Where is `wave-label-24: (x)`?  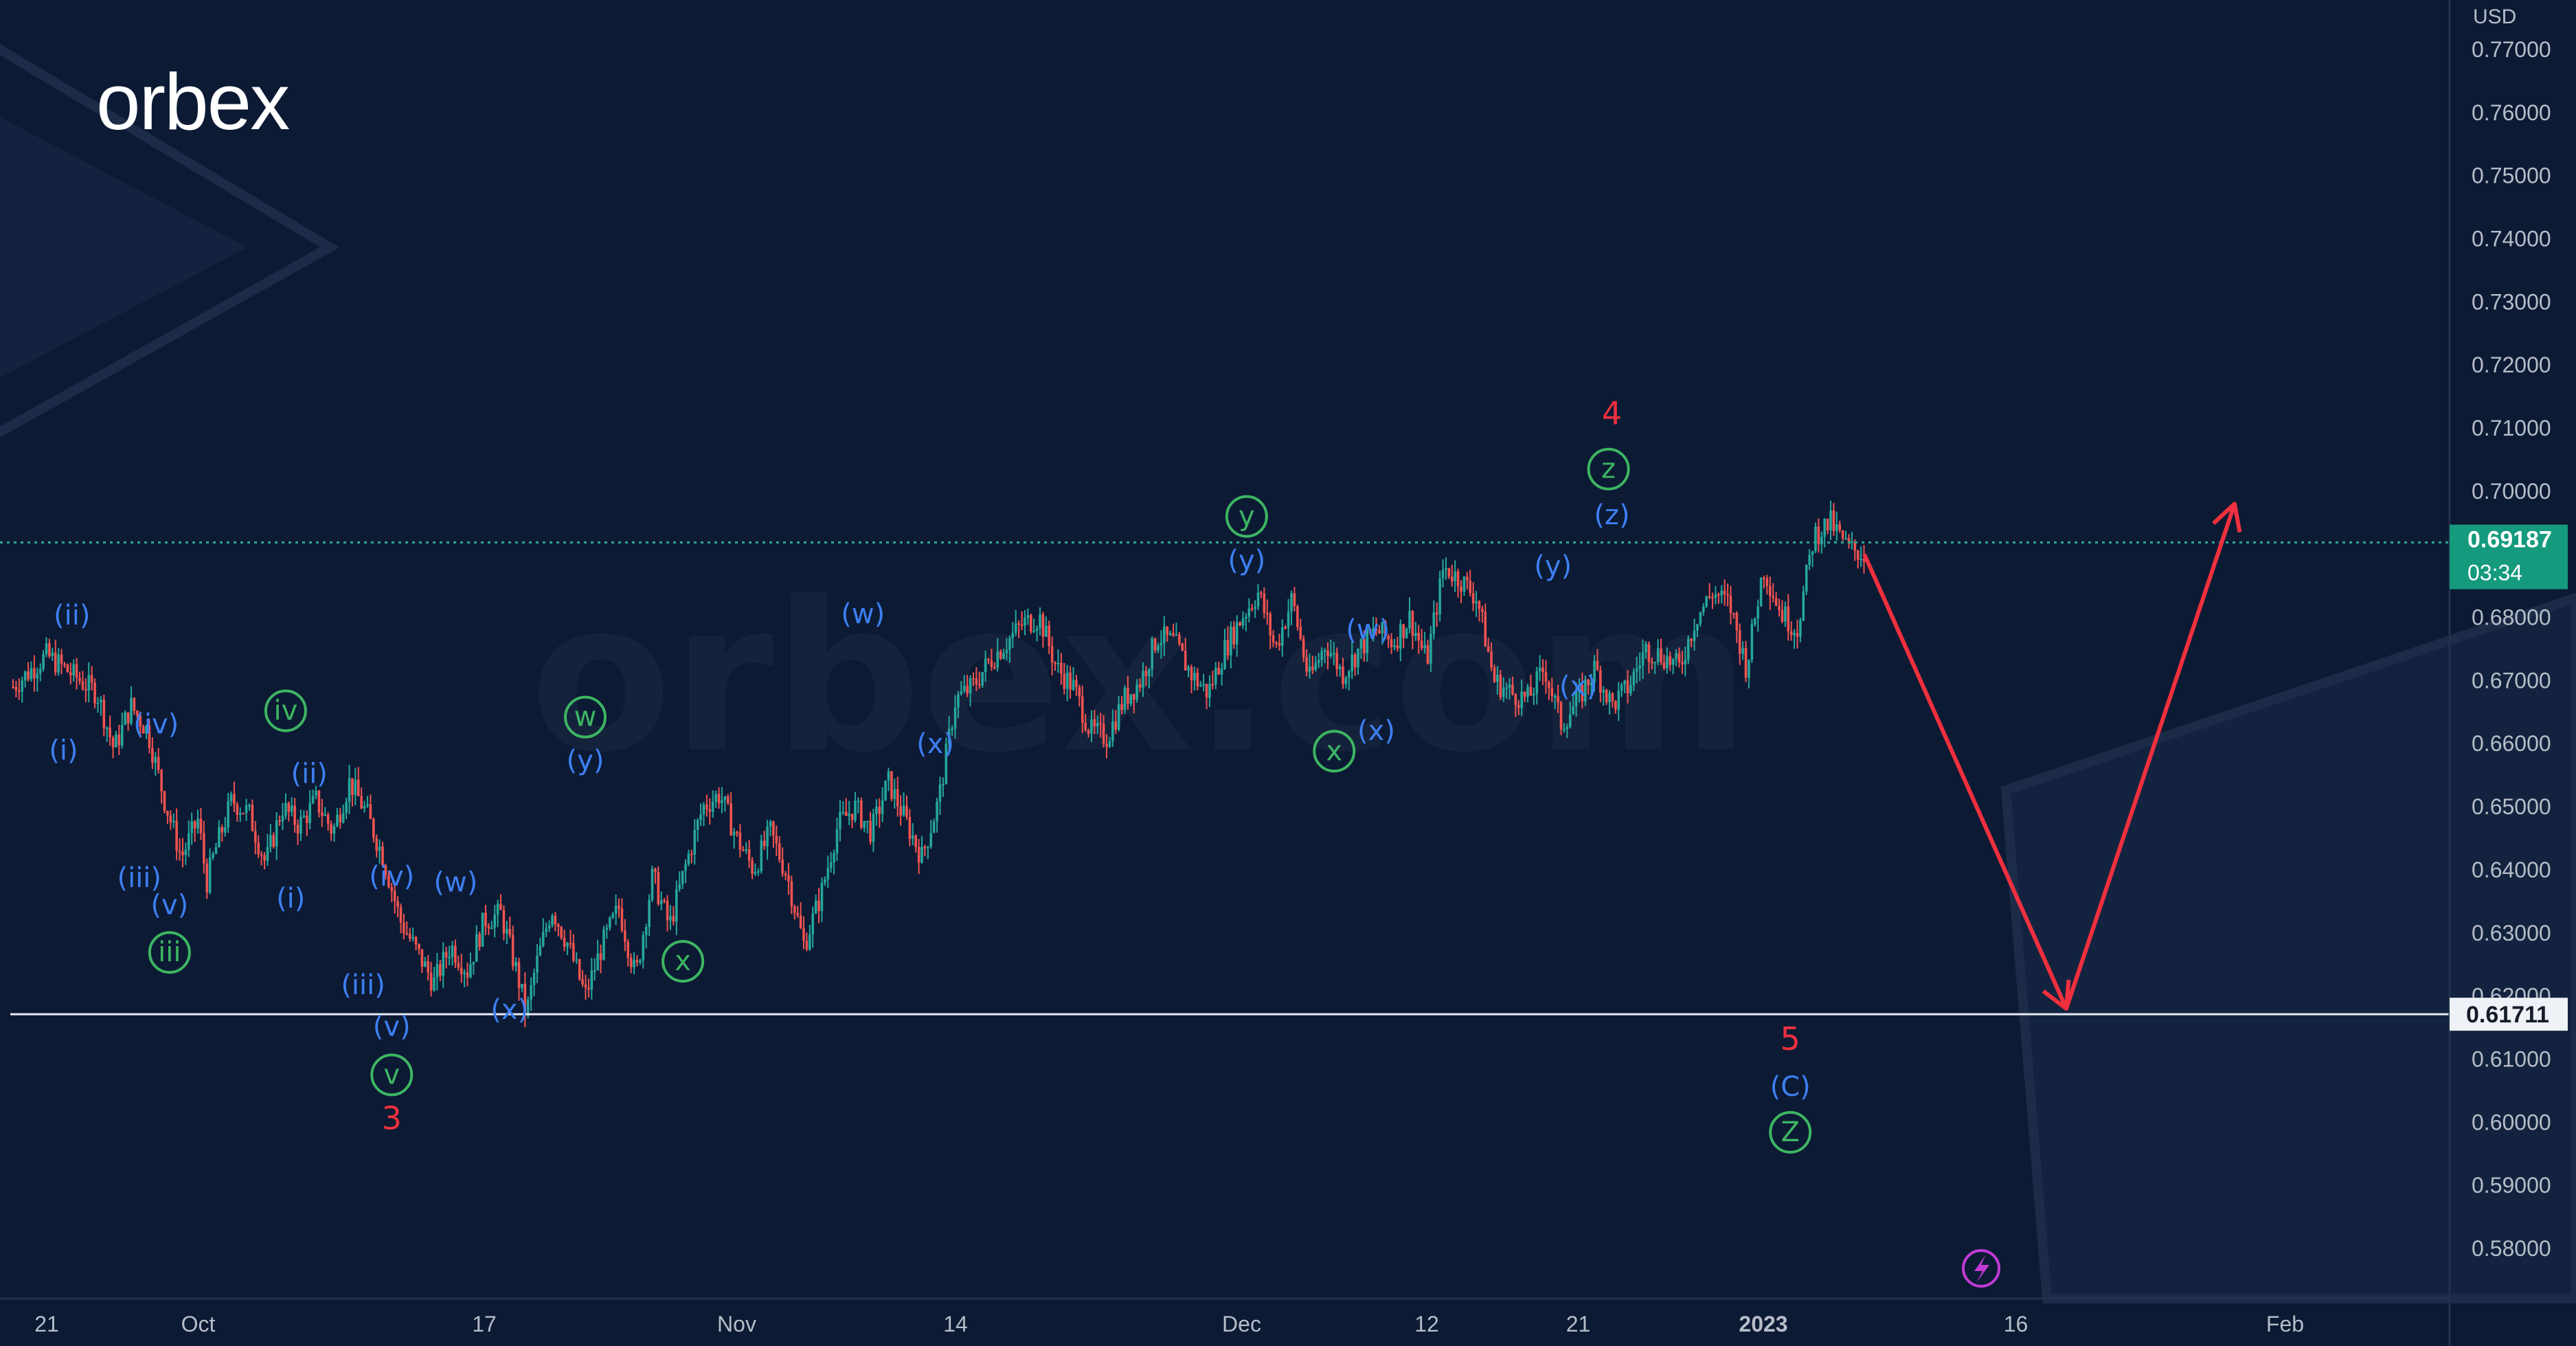 wave-label-24: (x) is located at coordinates (1376, 731).